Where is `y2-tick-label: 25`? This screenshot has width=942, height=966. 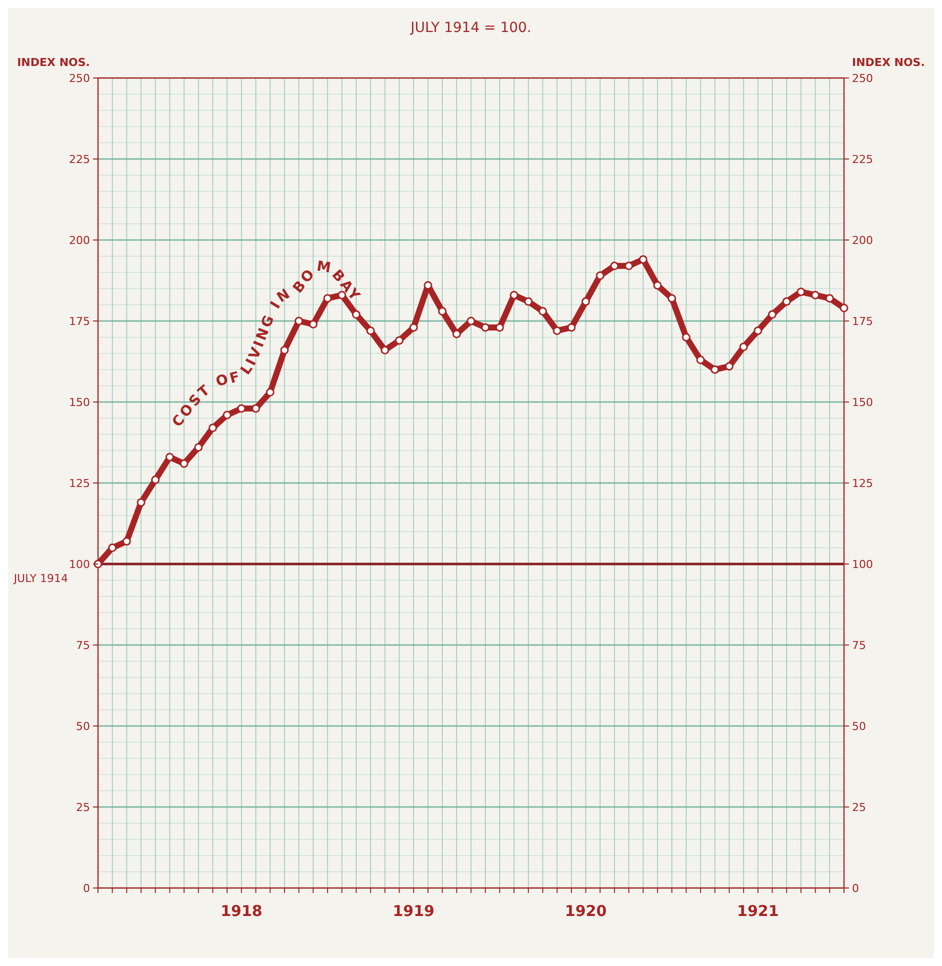 y2-tick-label: 25 is located at coordinates (859, 807).